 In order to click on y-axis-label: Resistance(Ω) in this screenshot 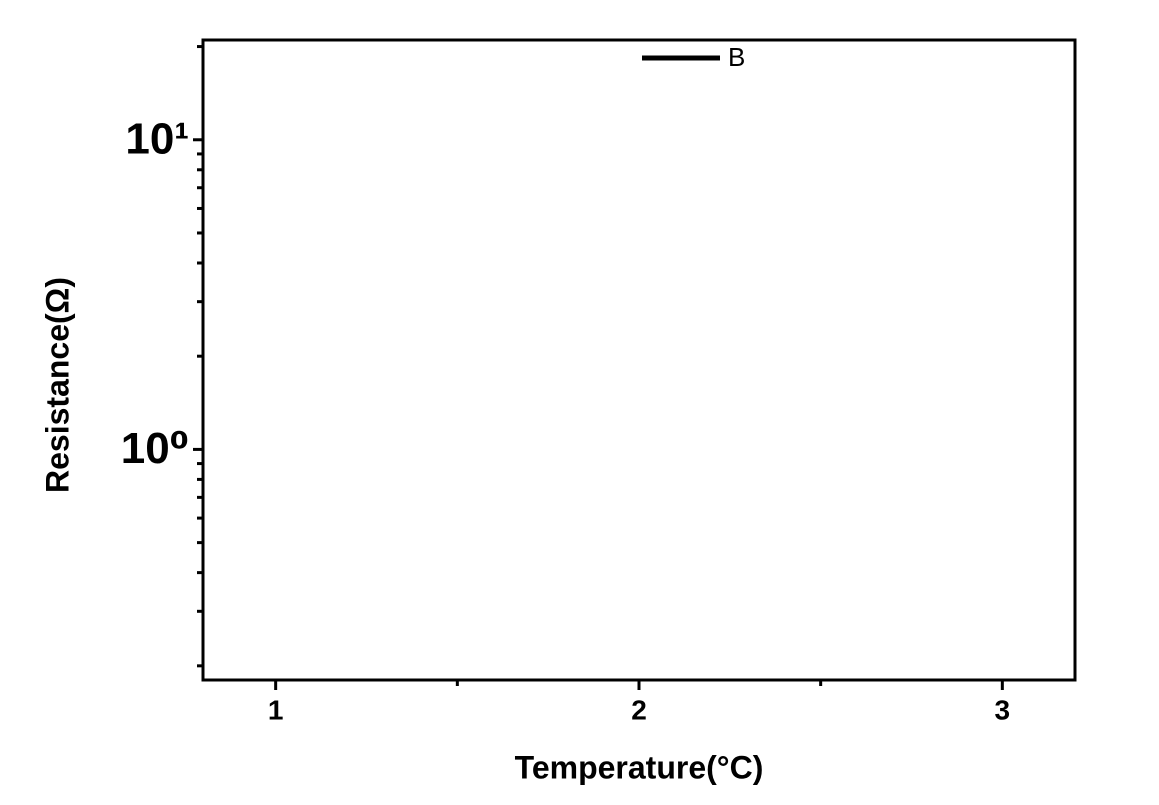, I will do `click(57, 385)`.